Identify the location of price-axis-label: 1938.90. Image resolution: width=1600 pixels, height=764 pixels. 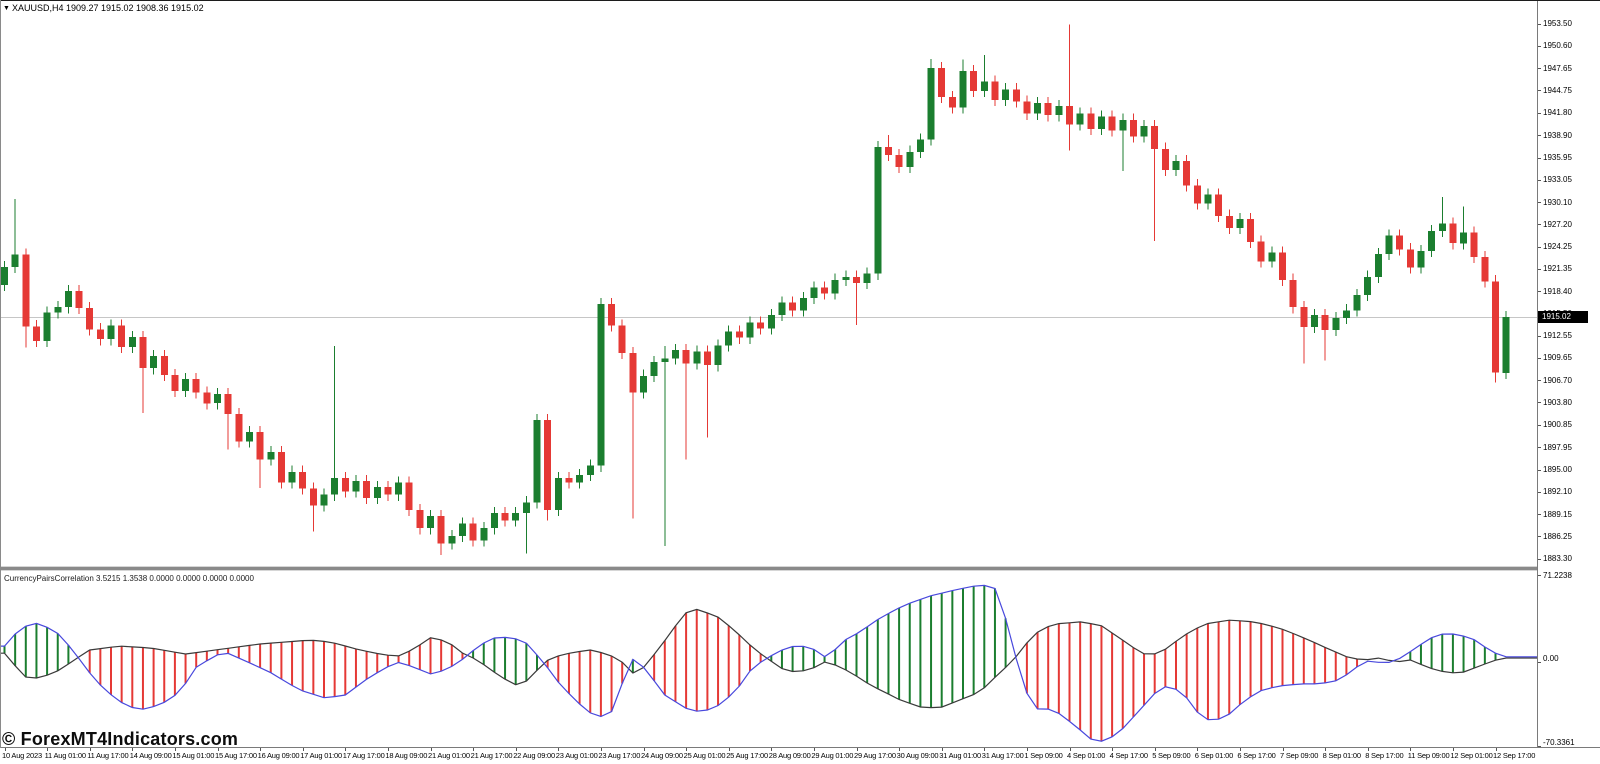
(1557, 135).